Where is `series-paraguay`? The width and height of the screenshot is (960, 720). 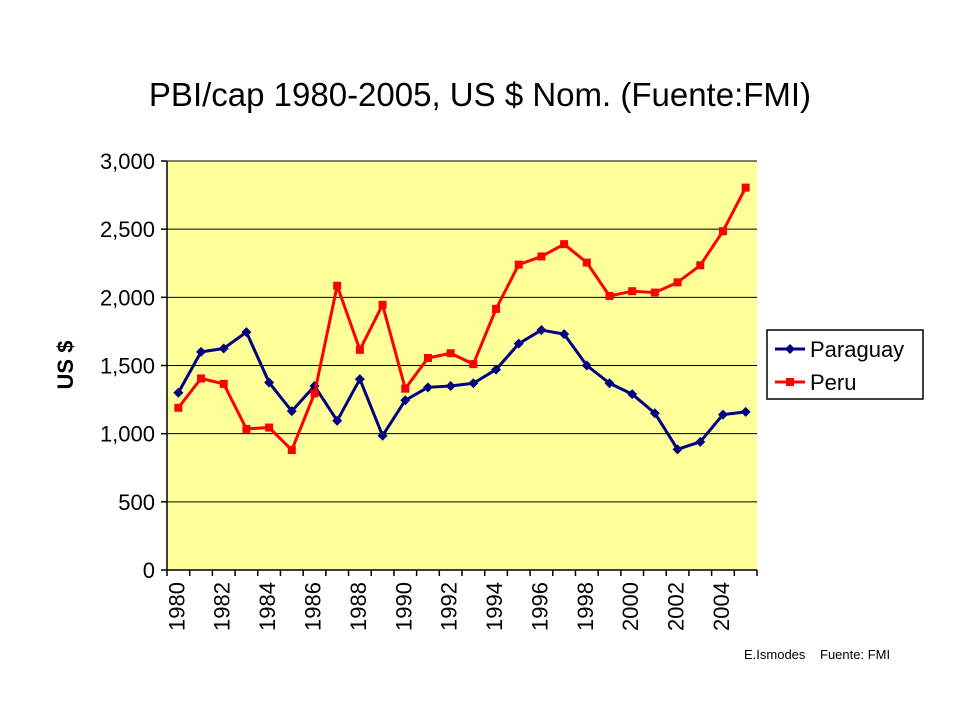 series-paraguay is located at coordinates (462, 390).